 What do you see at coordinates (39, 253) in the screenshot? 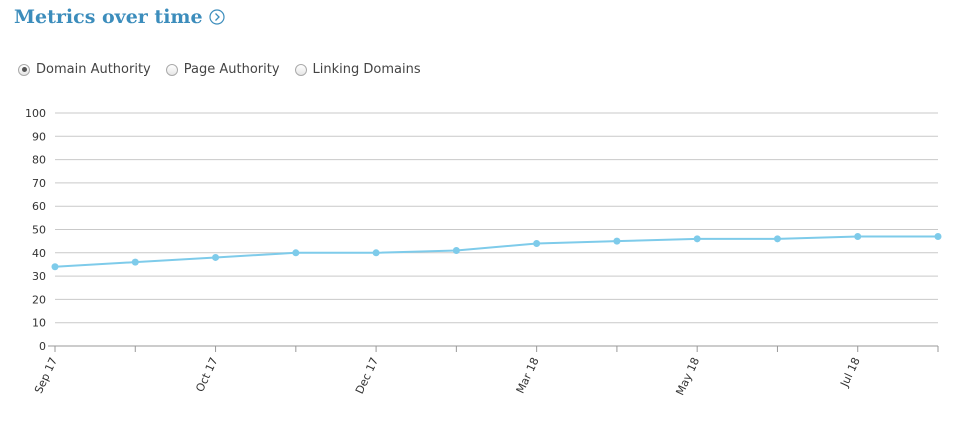
I see `y-tick-label: 40` at bounding box center [39, 253].